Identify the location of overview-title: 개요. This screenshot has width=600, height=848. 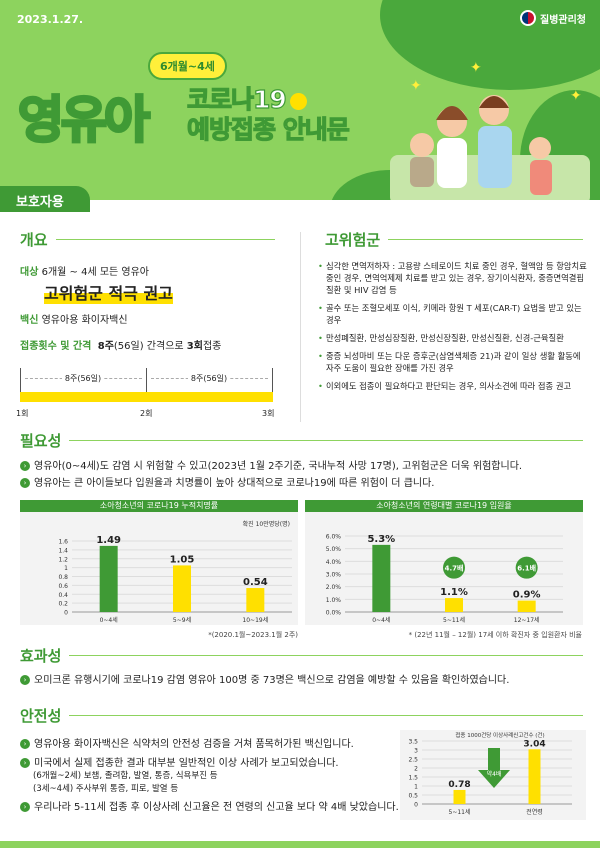
(147, 239).